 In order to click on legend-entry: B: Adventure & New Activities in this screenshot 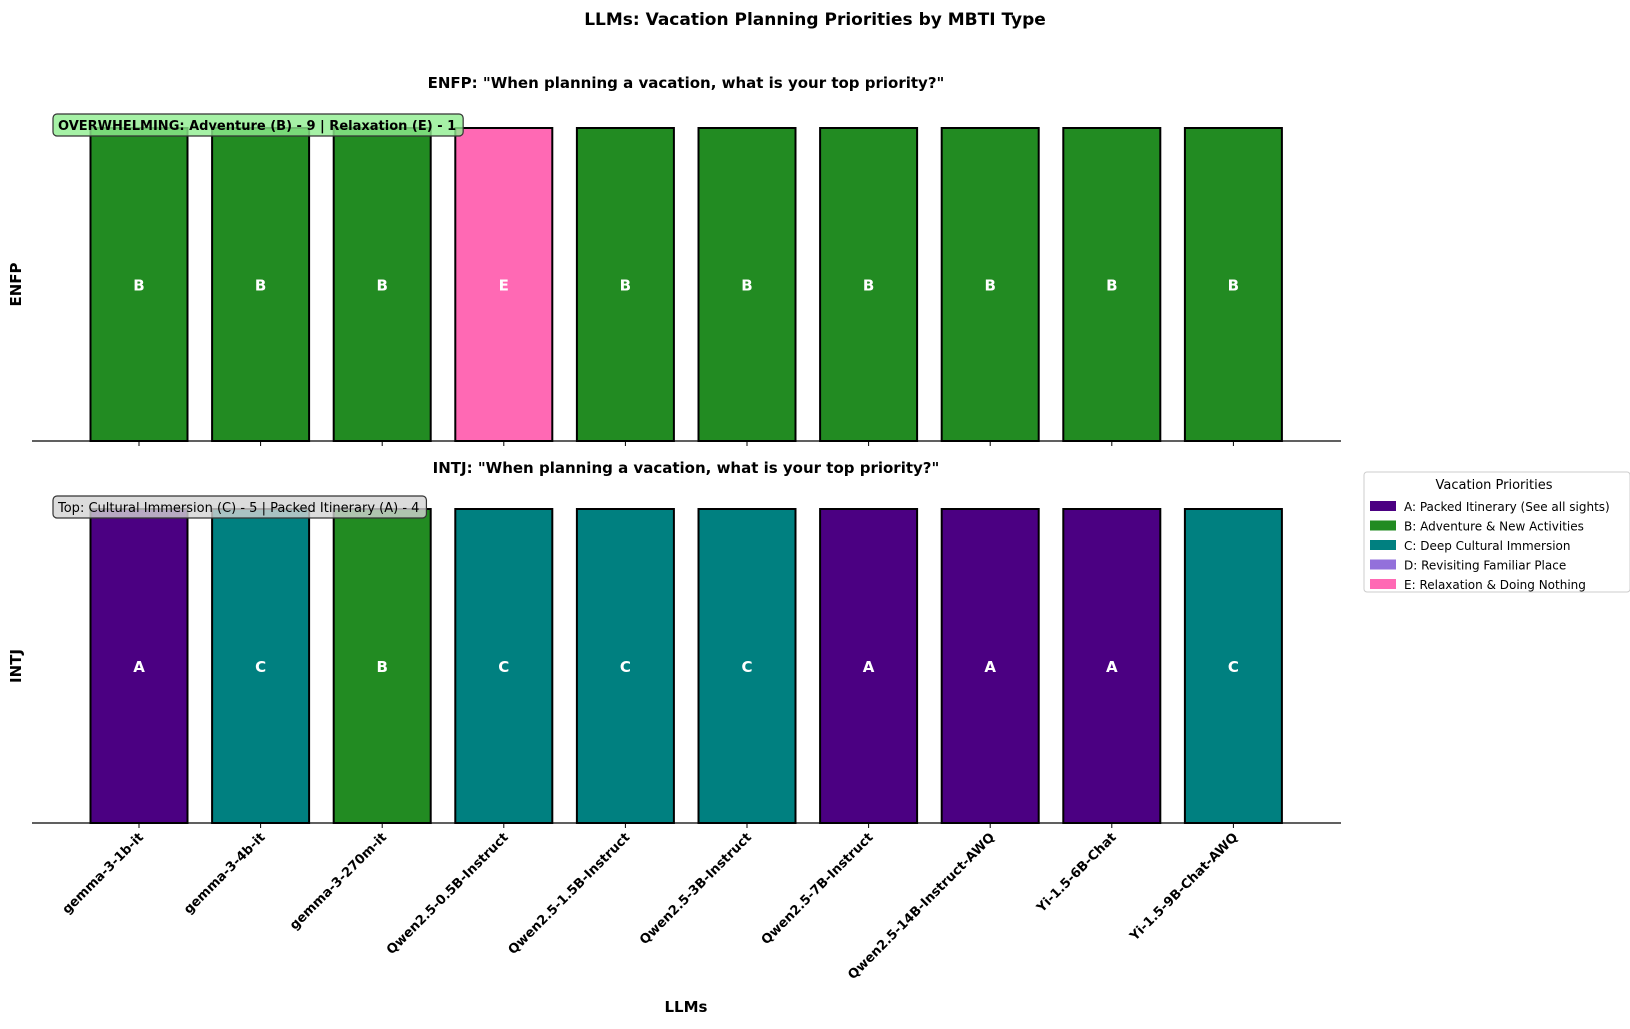, I will do `click(1494, 527)`.